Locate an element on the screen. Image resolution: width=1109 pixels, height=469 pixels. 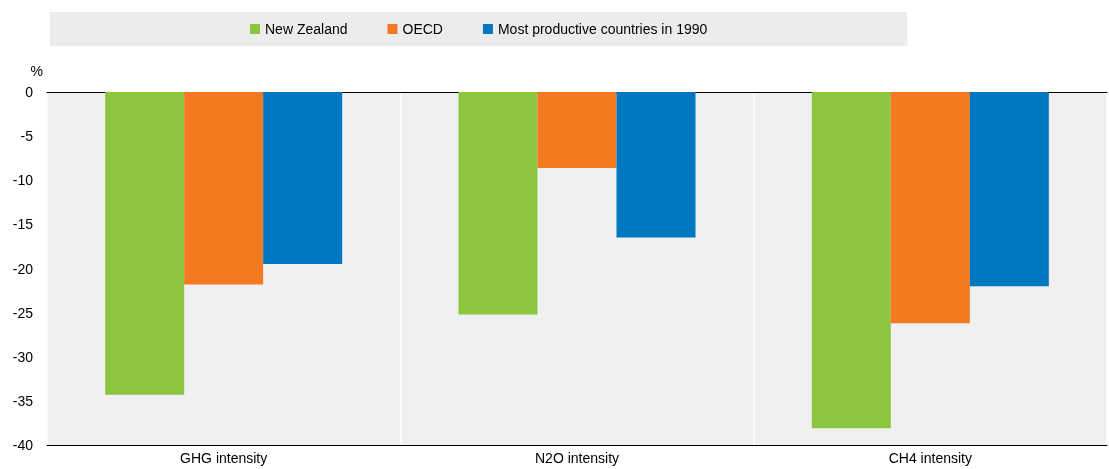
y-tick-label: 0 is located at coordinates (29, 92).